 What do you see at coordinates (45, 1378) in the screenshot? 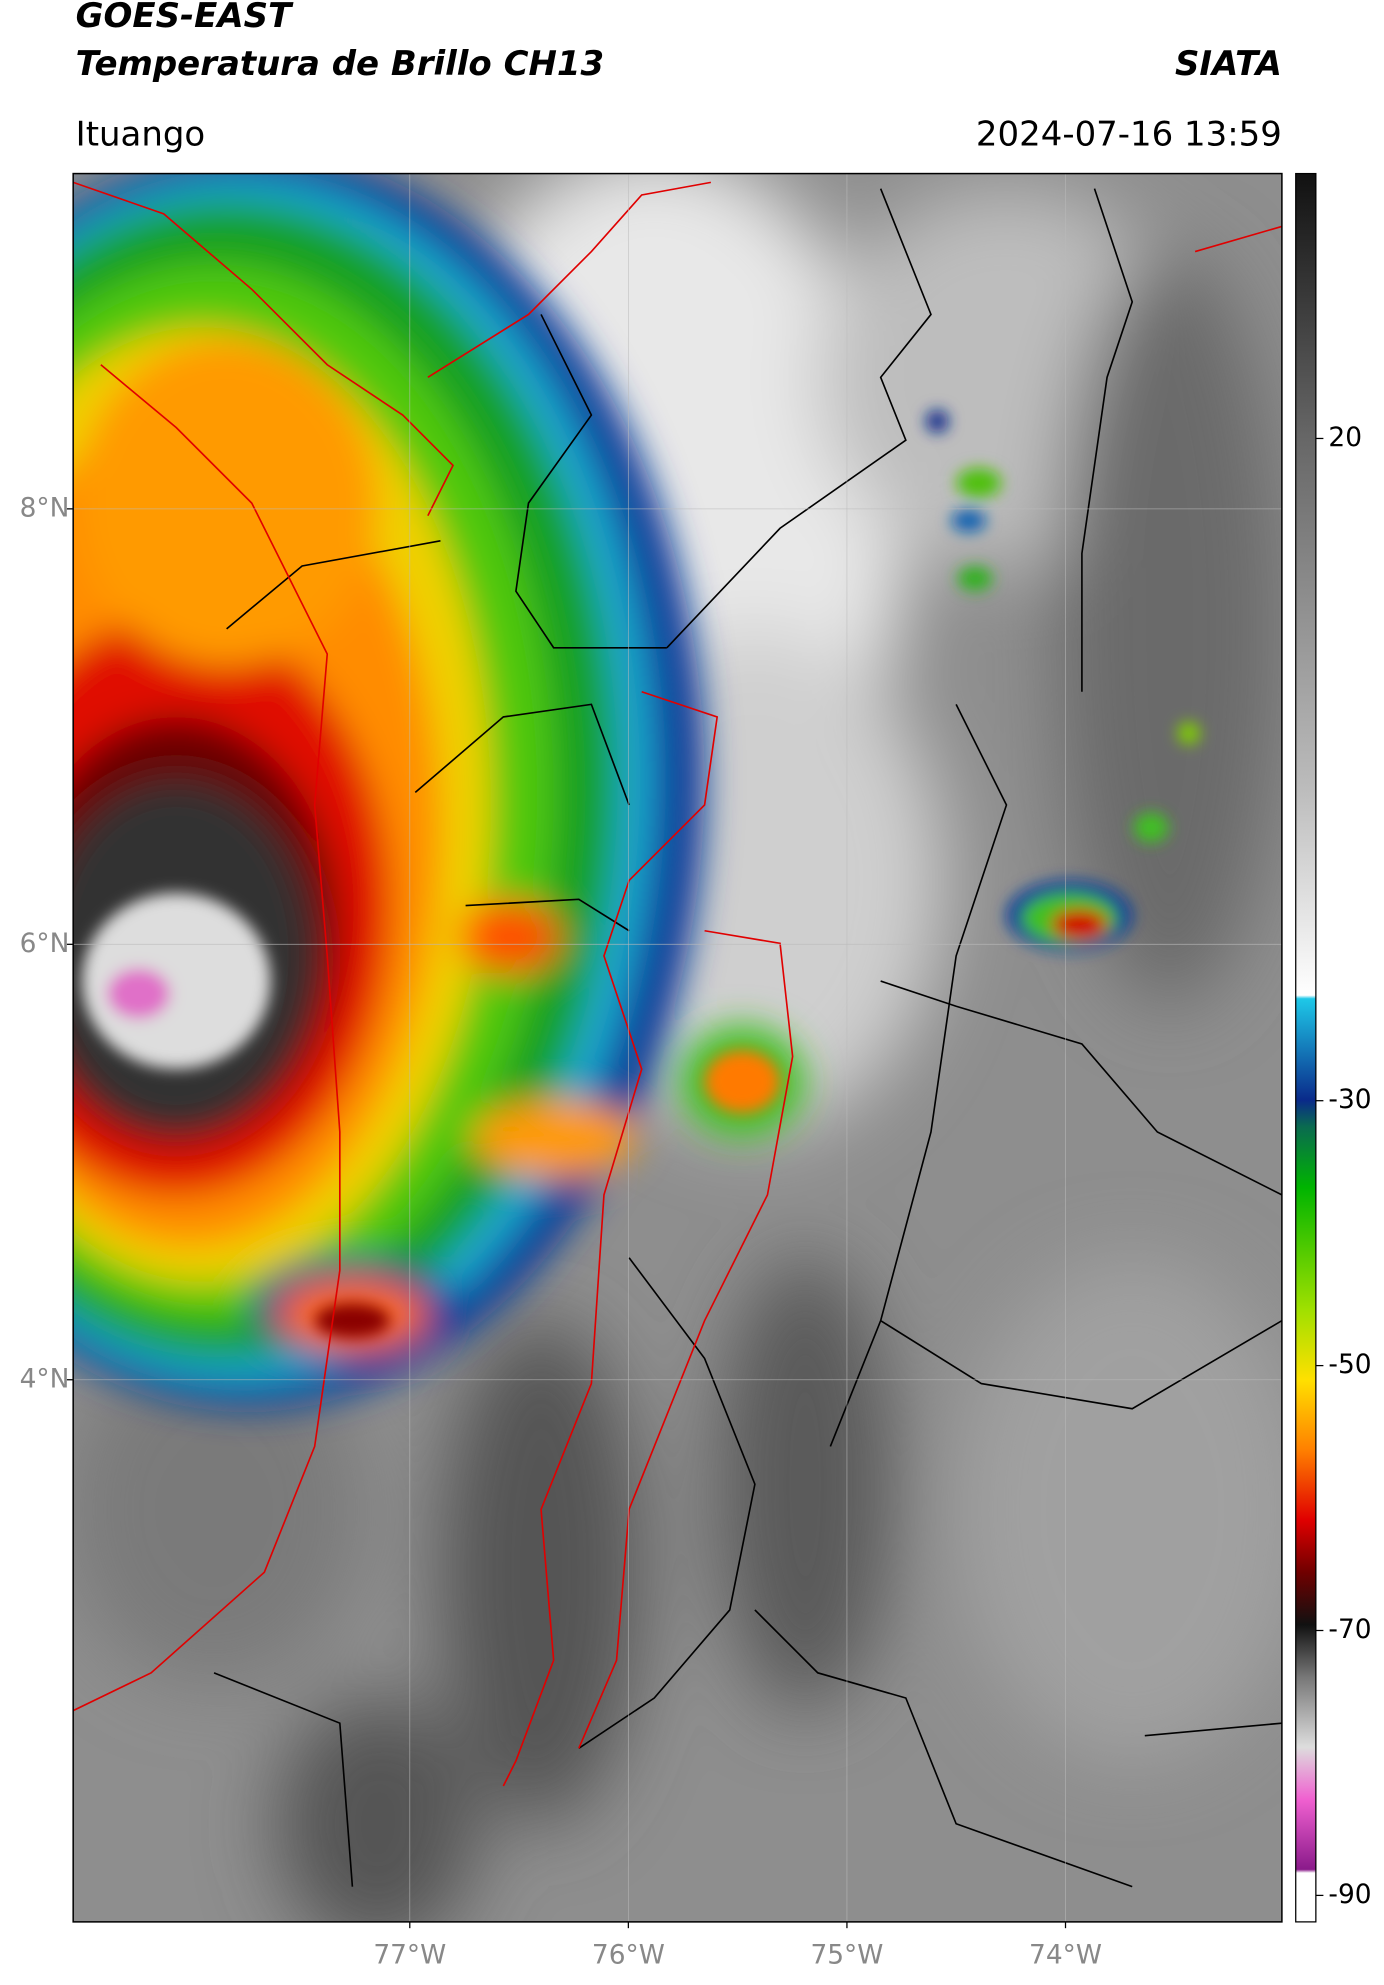
I see `lat-tick-label: 4°N` at bounding box center [45, 1378].